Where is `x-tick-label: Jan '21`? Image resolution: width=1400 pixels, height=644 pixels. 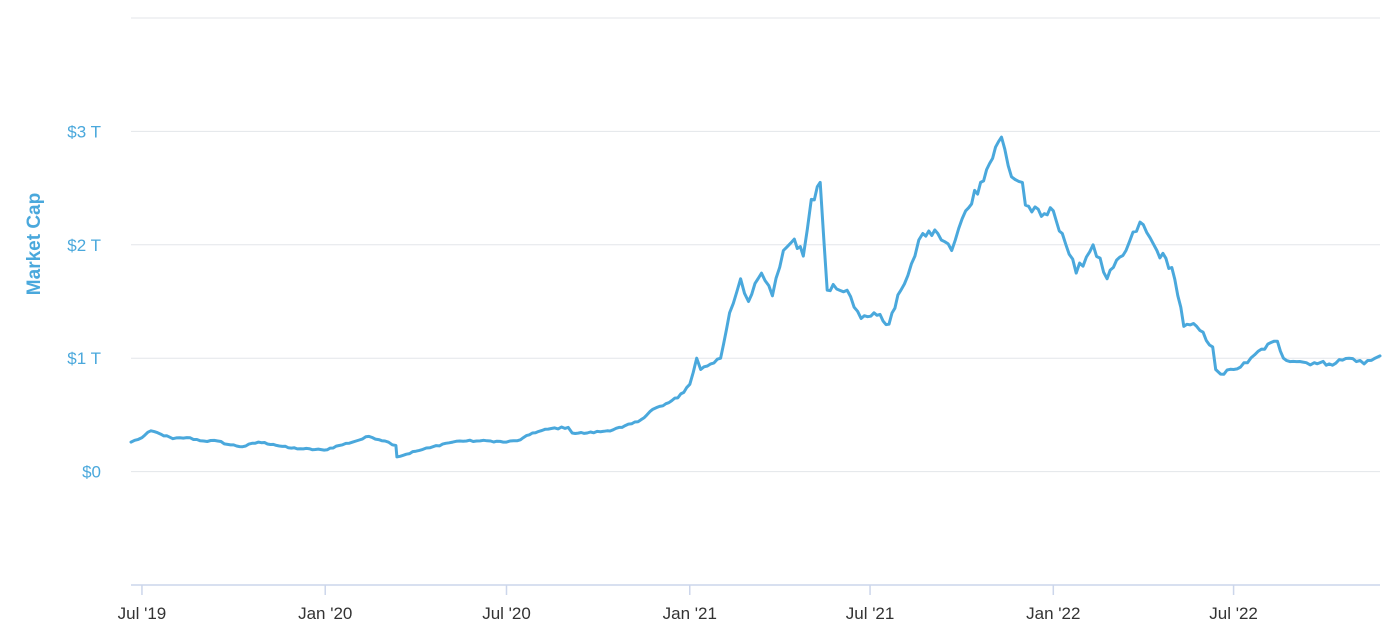 x-tick-label: Jan '21 is located at coordinates (690, 613).